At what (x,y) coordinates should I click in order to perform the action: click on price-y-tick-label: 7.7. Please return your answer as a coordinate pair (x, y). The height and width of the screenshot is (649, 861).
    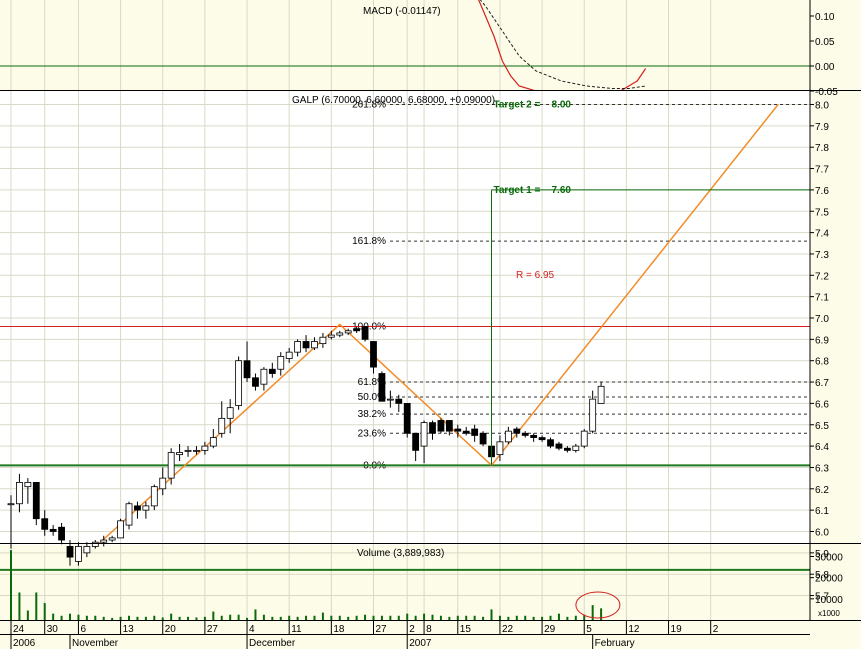
    Looking at the image, I should click on (822, 170).